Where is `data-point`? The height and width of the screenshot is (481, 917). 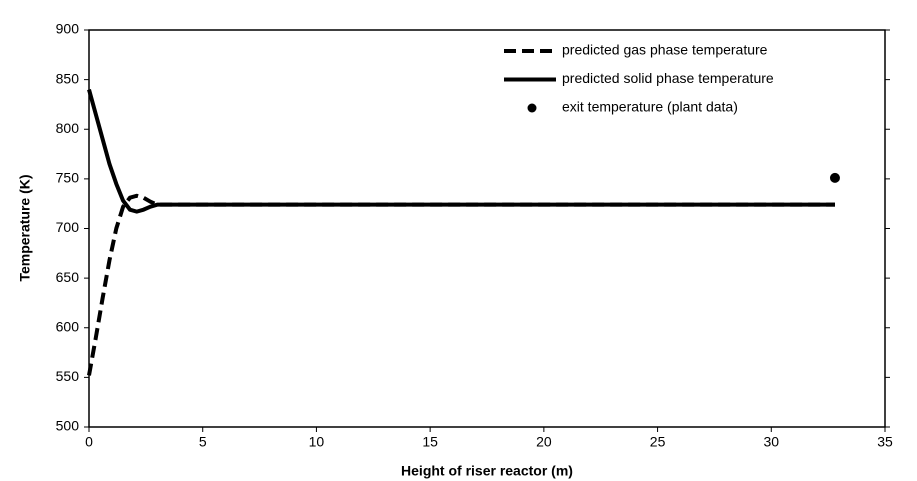 data-point is located at coordinates (834, 177).